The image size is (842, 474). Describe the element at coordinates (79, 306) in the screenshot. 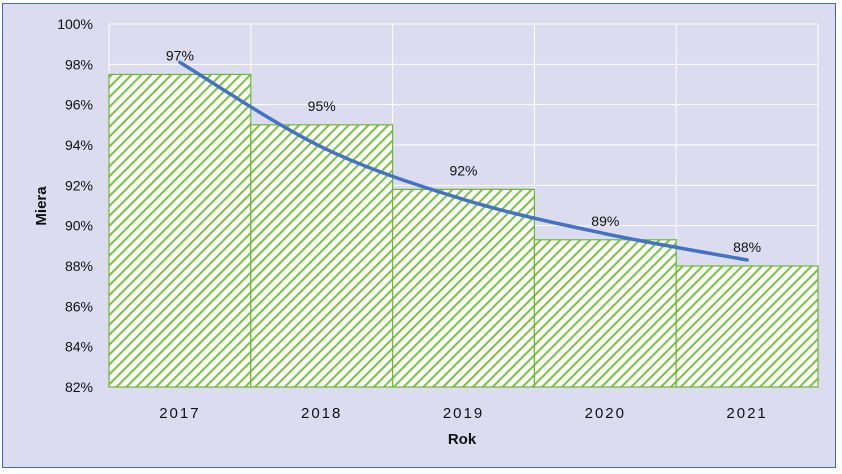

I see `y-tick-label: 86%` at that location.